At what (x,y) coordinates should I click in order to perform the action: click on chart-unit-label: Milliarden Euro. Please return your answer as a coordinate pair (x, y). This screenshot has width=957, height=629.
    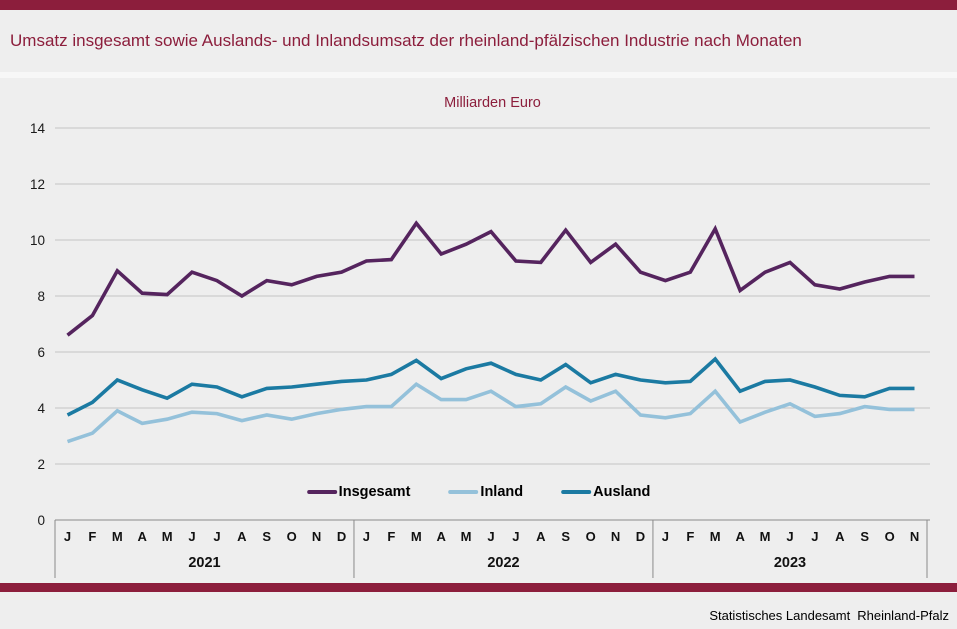
    Looking at the image, I should click on (492, 103).